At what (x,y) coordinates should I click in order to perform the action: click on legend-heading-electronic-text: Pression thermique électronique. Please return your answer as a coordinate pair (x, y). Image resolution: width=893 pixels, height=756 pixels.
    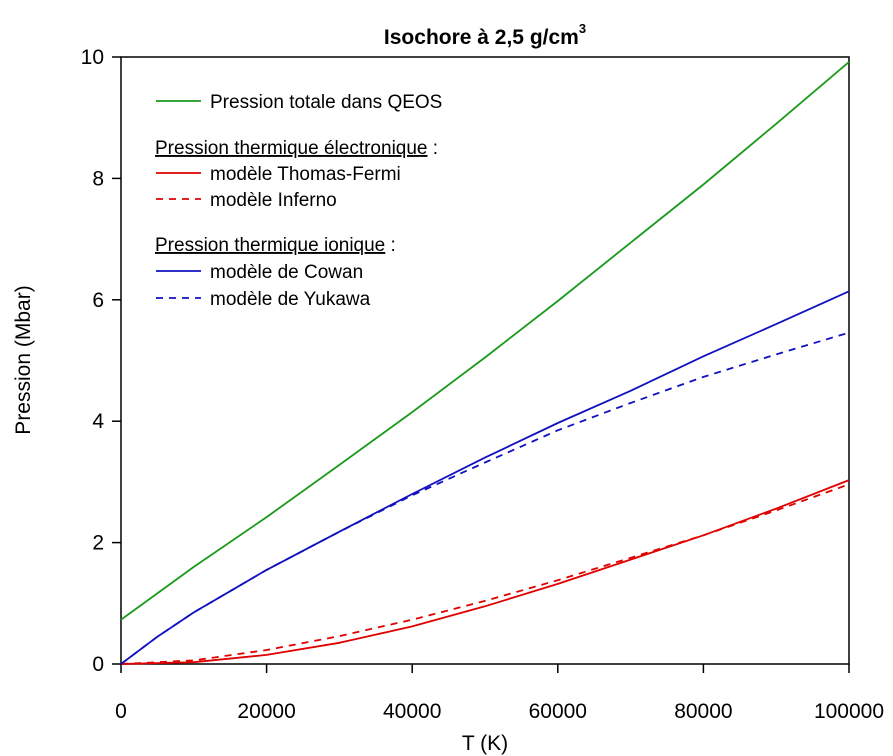
    Looking at the image, I should click on (291, 148).